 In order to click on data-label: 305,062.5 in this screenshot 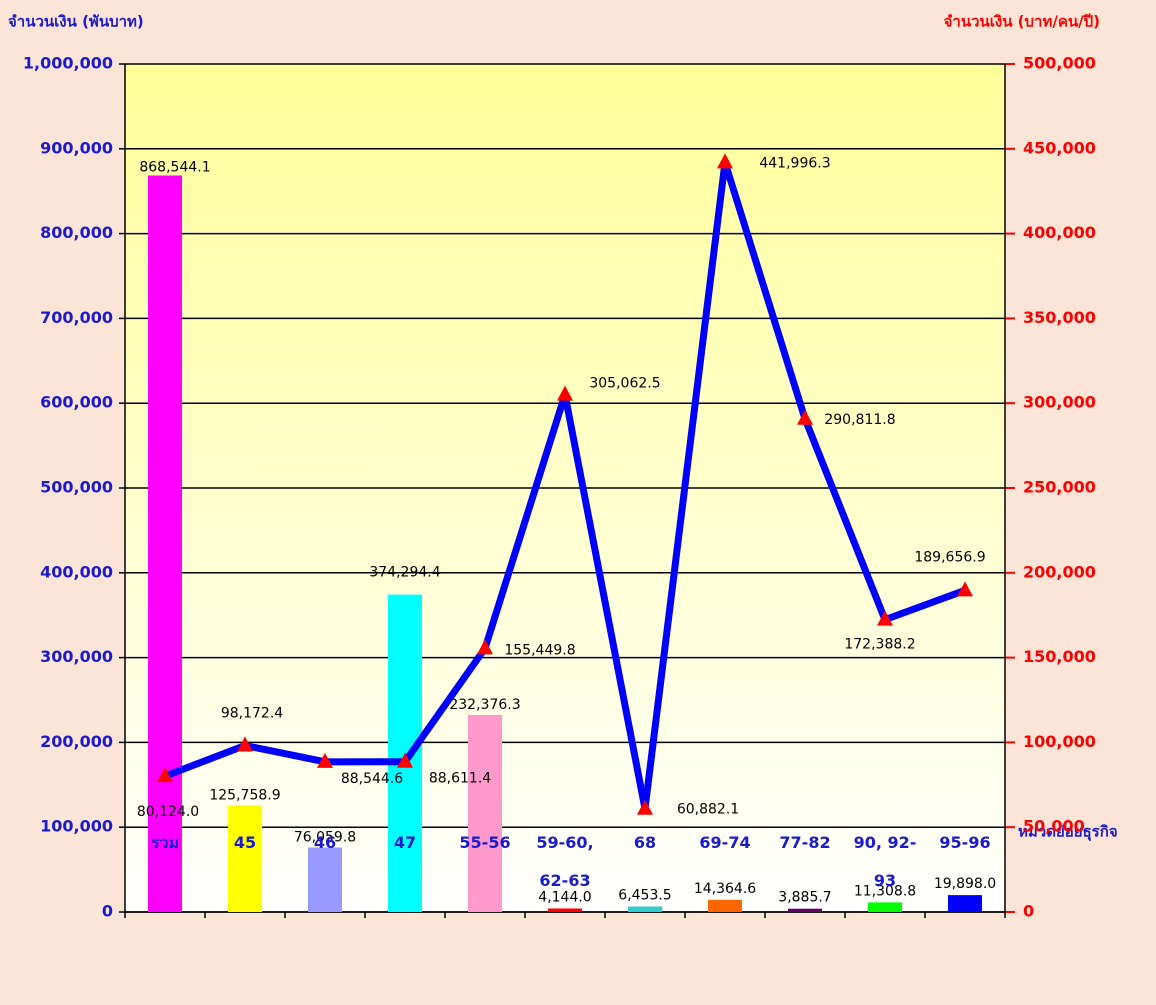, I will do `click(624, 384)`.